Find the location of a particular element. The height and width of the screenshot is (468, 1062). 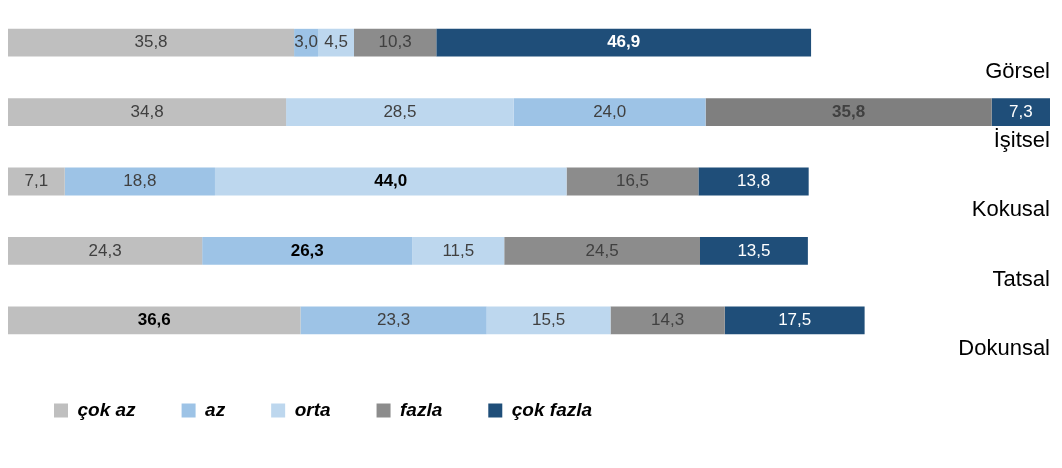

data-label: 34,8 is located at coordinates (147, 111).